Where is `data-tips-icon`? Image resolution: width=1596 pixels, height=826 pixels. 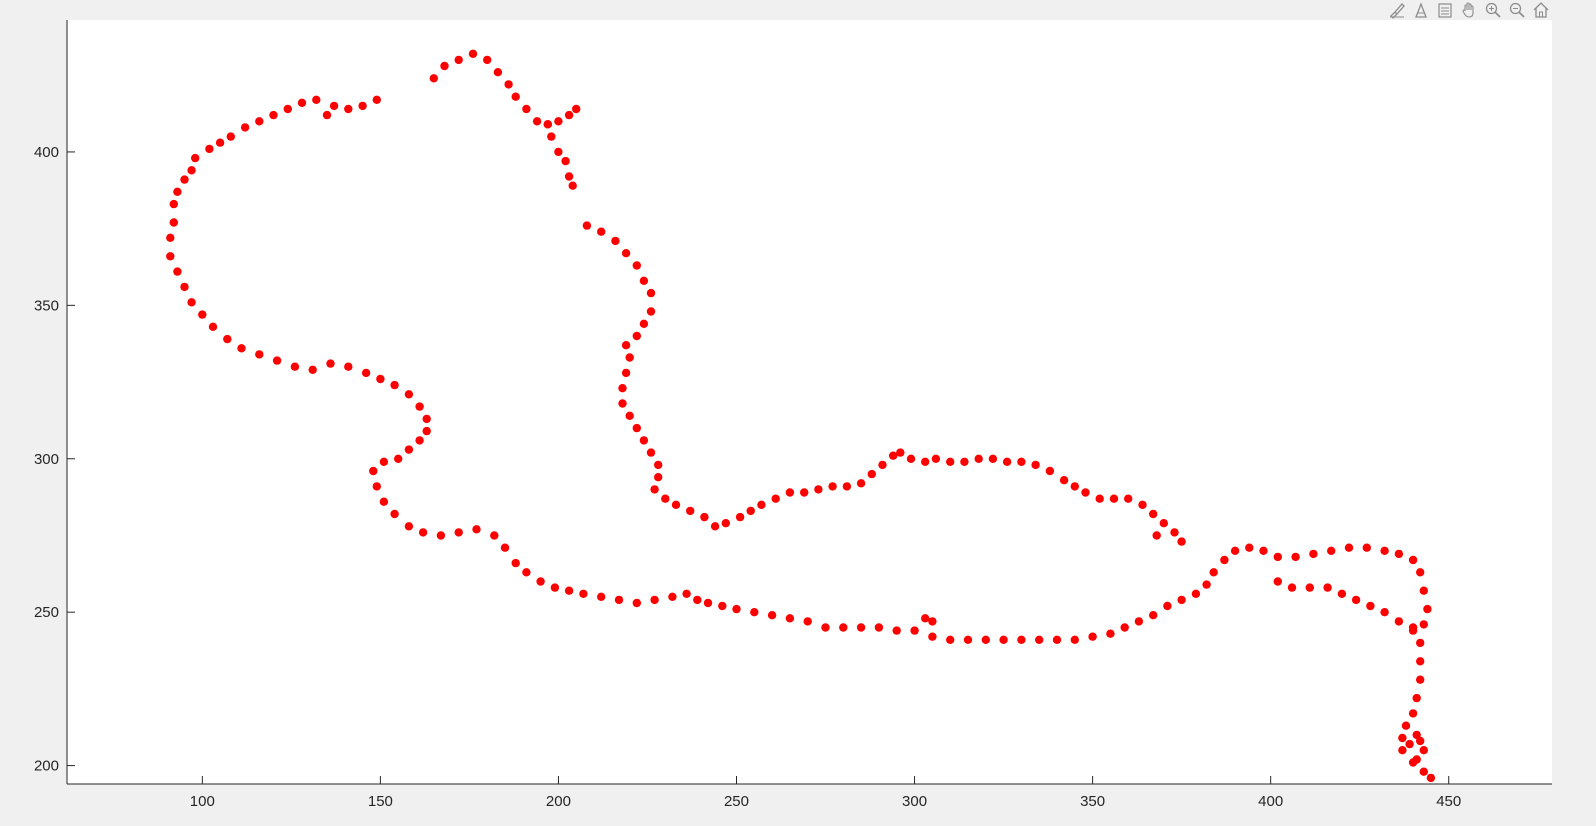 data-tips-icon is located at coordinates (1421, 10).